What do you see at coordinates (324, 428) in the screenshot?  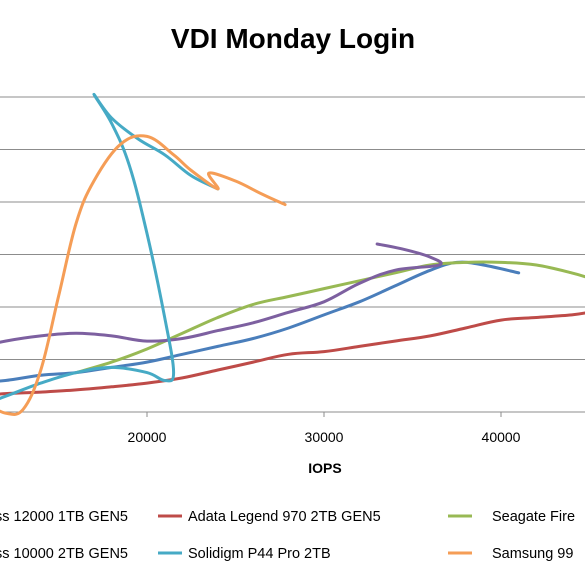 I see `x-ticks: 20000 30000 40000` at bounding box center [324, 428].